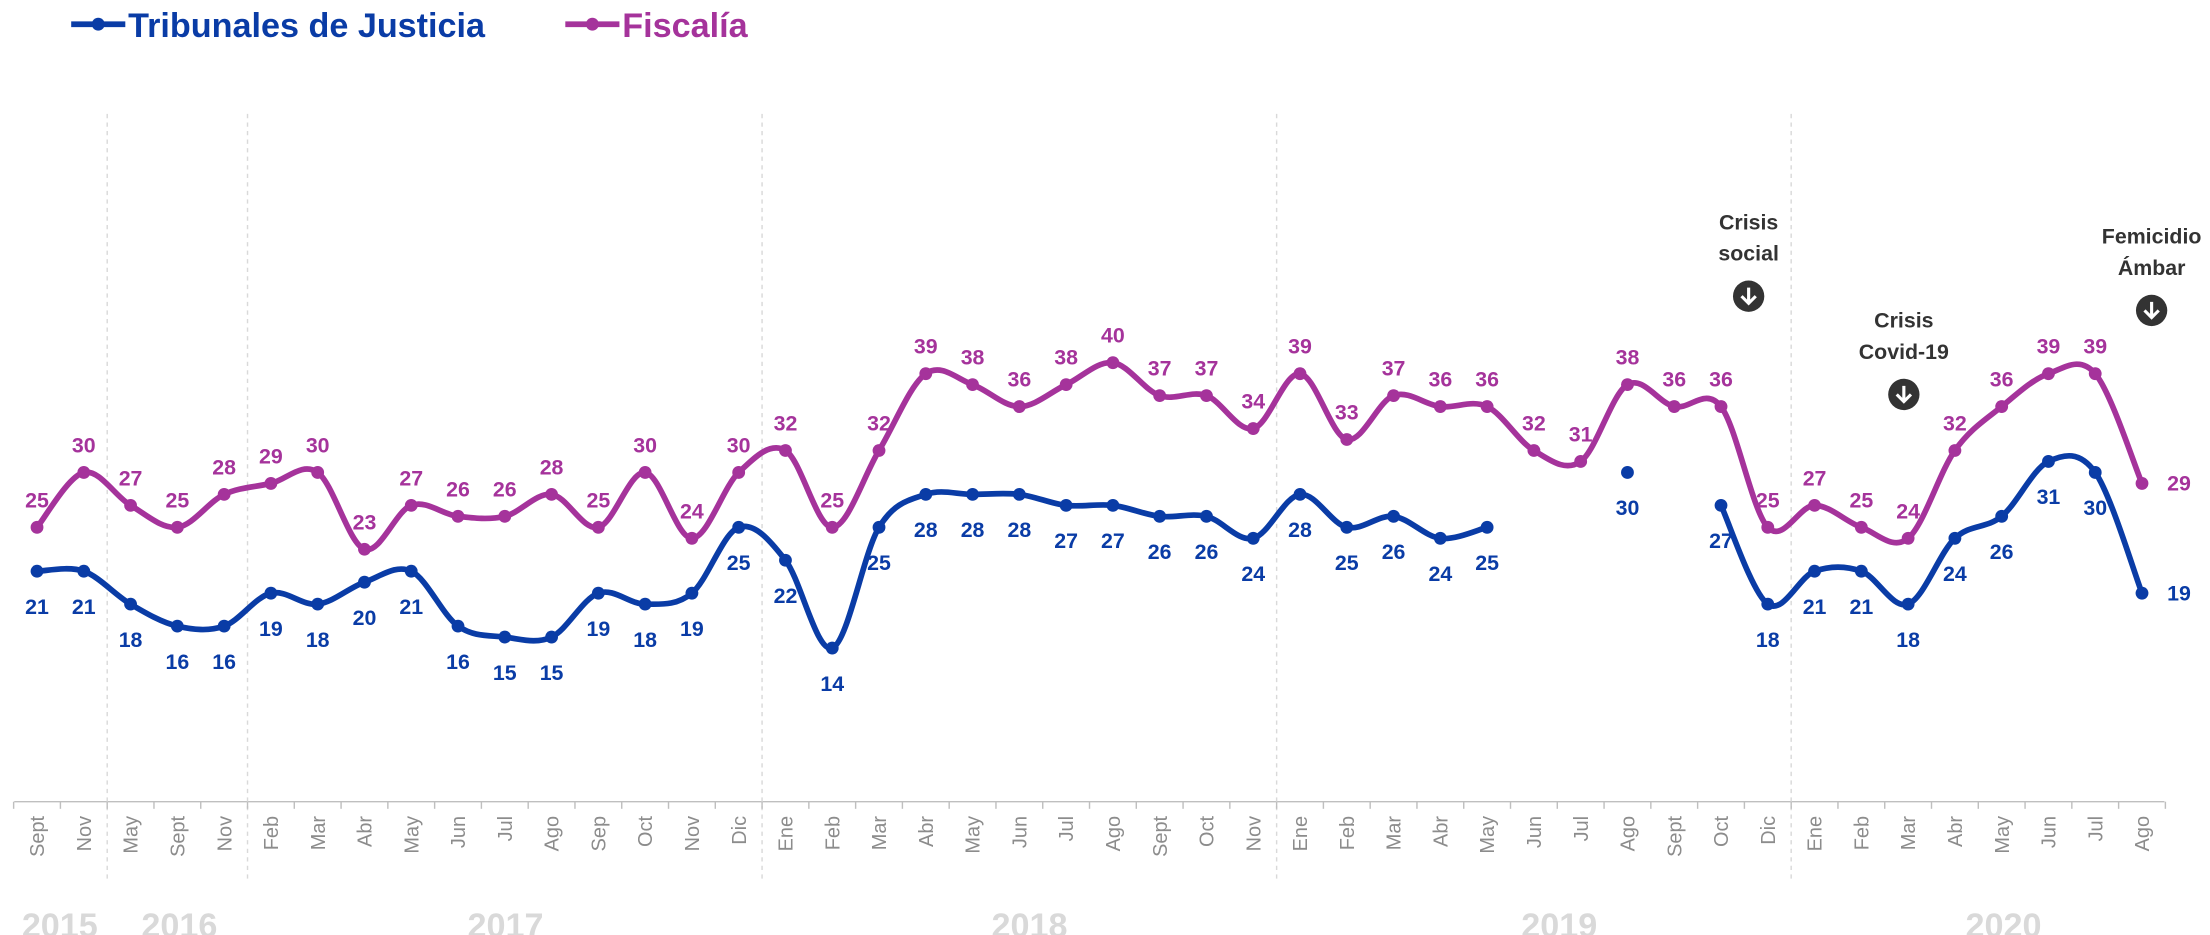 Image resolution: width=2210 pixels, height=935 pixels. I want to click on year-label: 2016, so click(179, 921).